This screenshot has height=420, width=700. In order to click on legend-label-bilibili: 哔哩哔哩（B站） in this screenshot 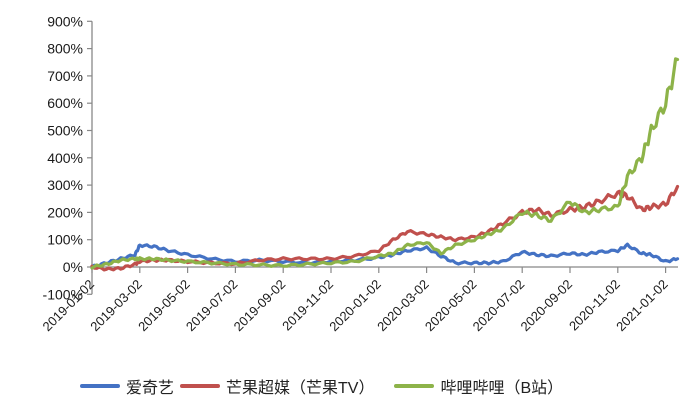, I will do `click(502, 388)`.